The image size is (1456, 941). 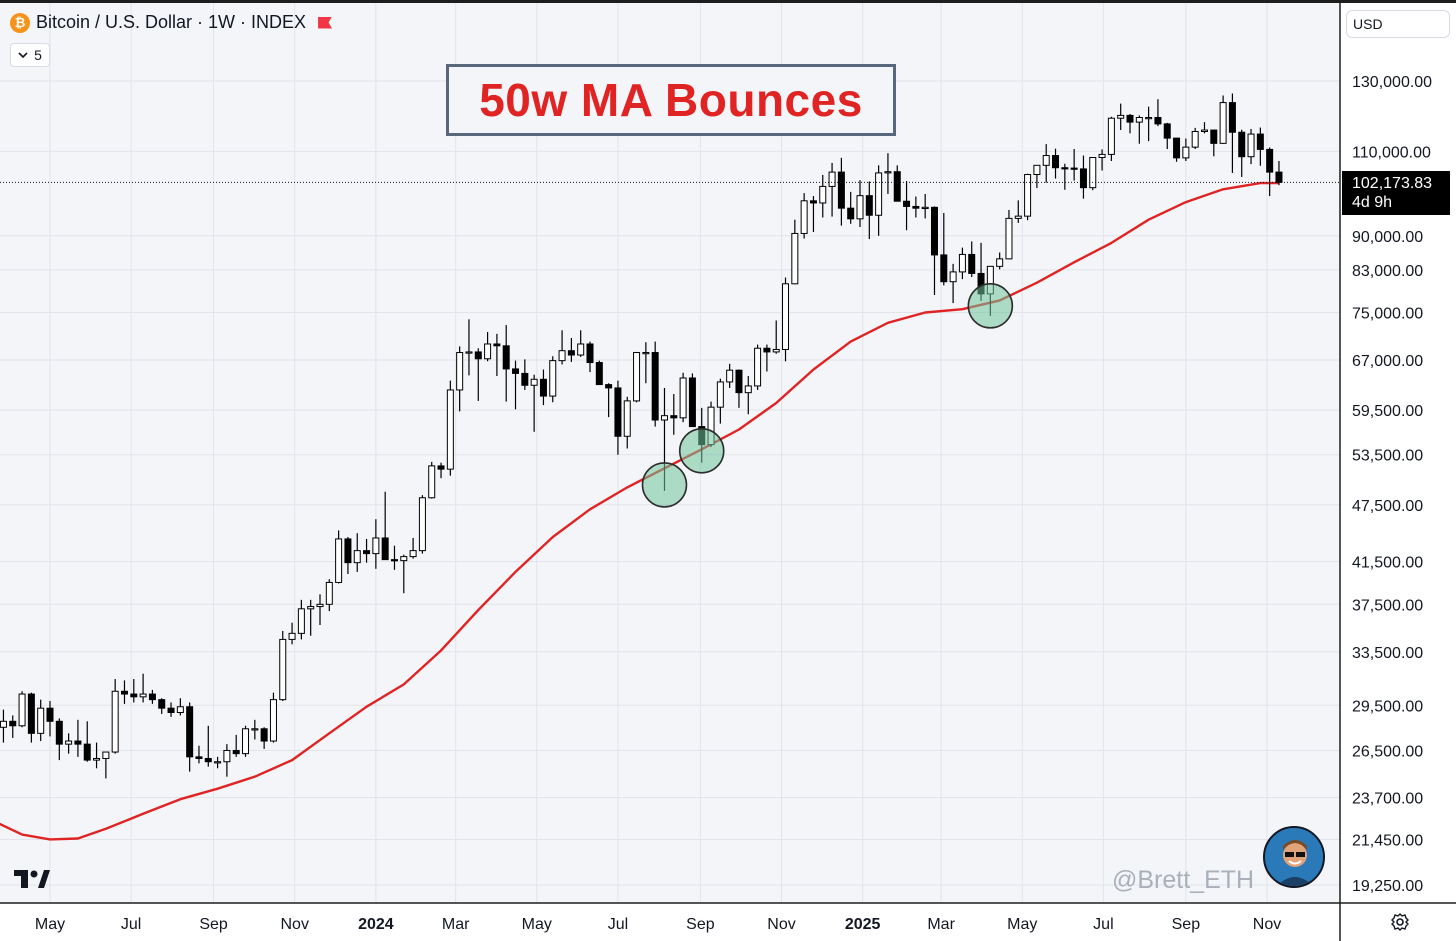 What do you see at coordinates (30, 55) in the screenshot?
I see `indicators-collapse-button: 5` at bounding box center [30, 55].